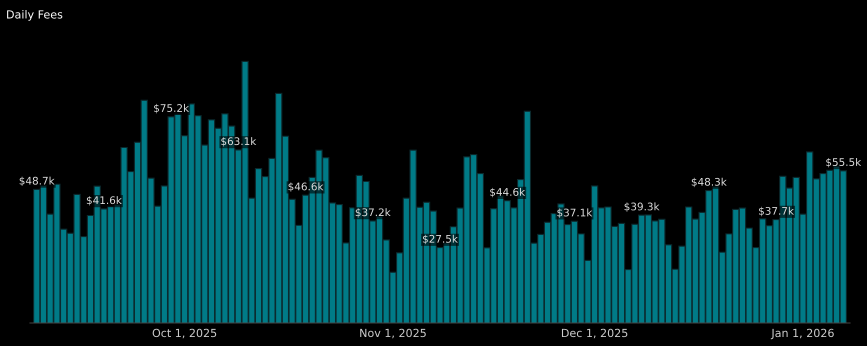 The height and width of the screenshot is (346, 867). Describe the element at coordinates (373, 213) in the screenshot. I see `data-label: $37.2k` at that location.